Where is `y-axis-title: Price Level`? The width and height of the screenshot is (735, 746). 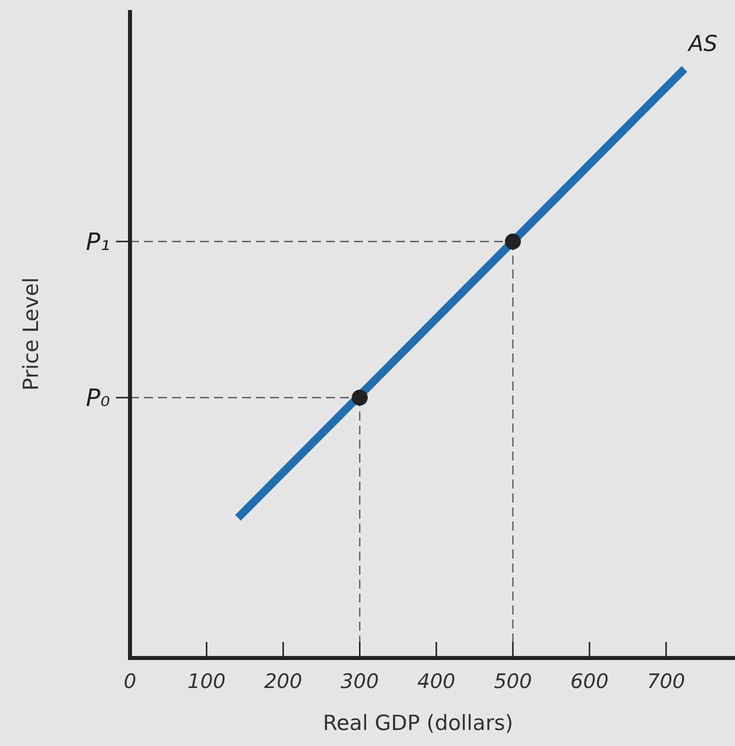 y-axis-title: Price Level is located at coordinates (31, 334).